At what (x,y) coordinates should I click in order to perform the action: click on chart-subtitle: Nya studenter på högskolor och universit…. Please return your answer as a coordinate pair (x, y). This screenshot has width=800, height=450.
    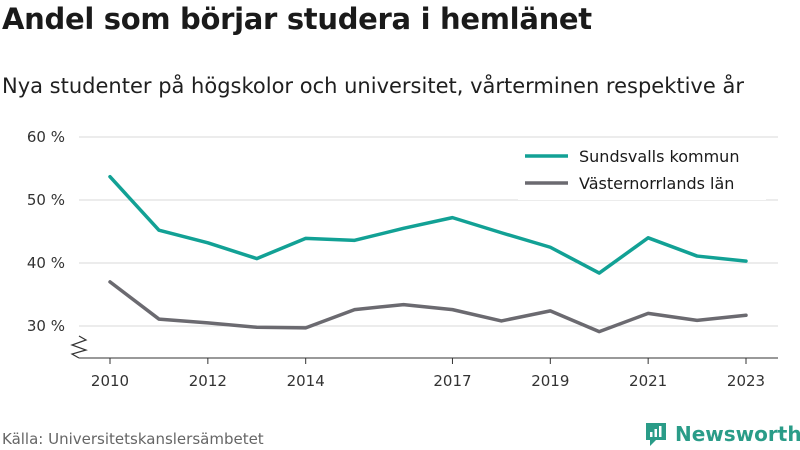
    Looking at the image, I should click on (373, 86).